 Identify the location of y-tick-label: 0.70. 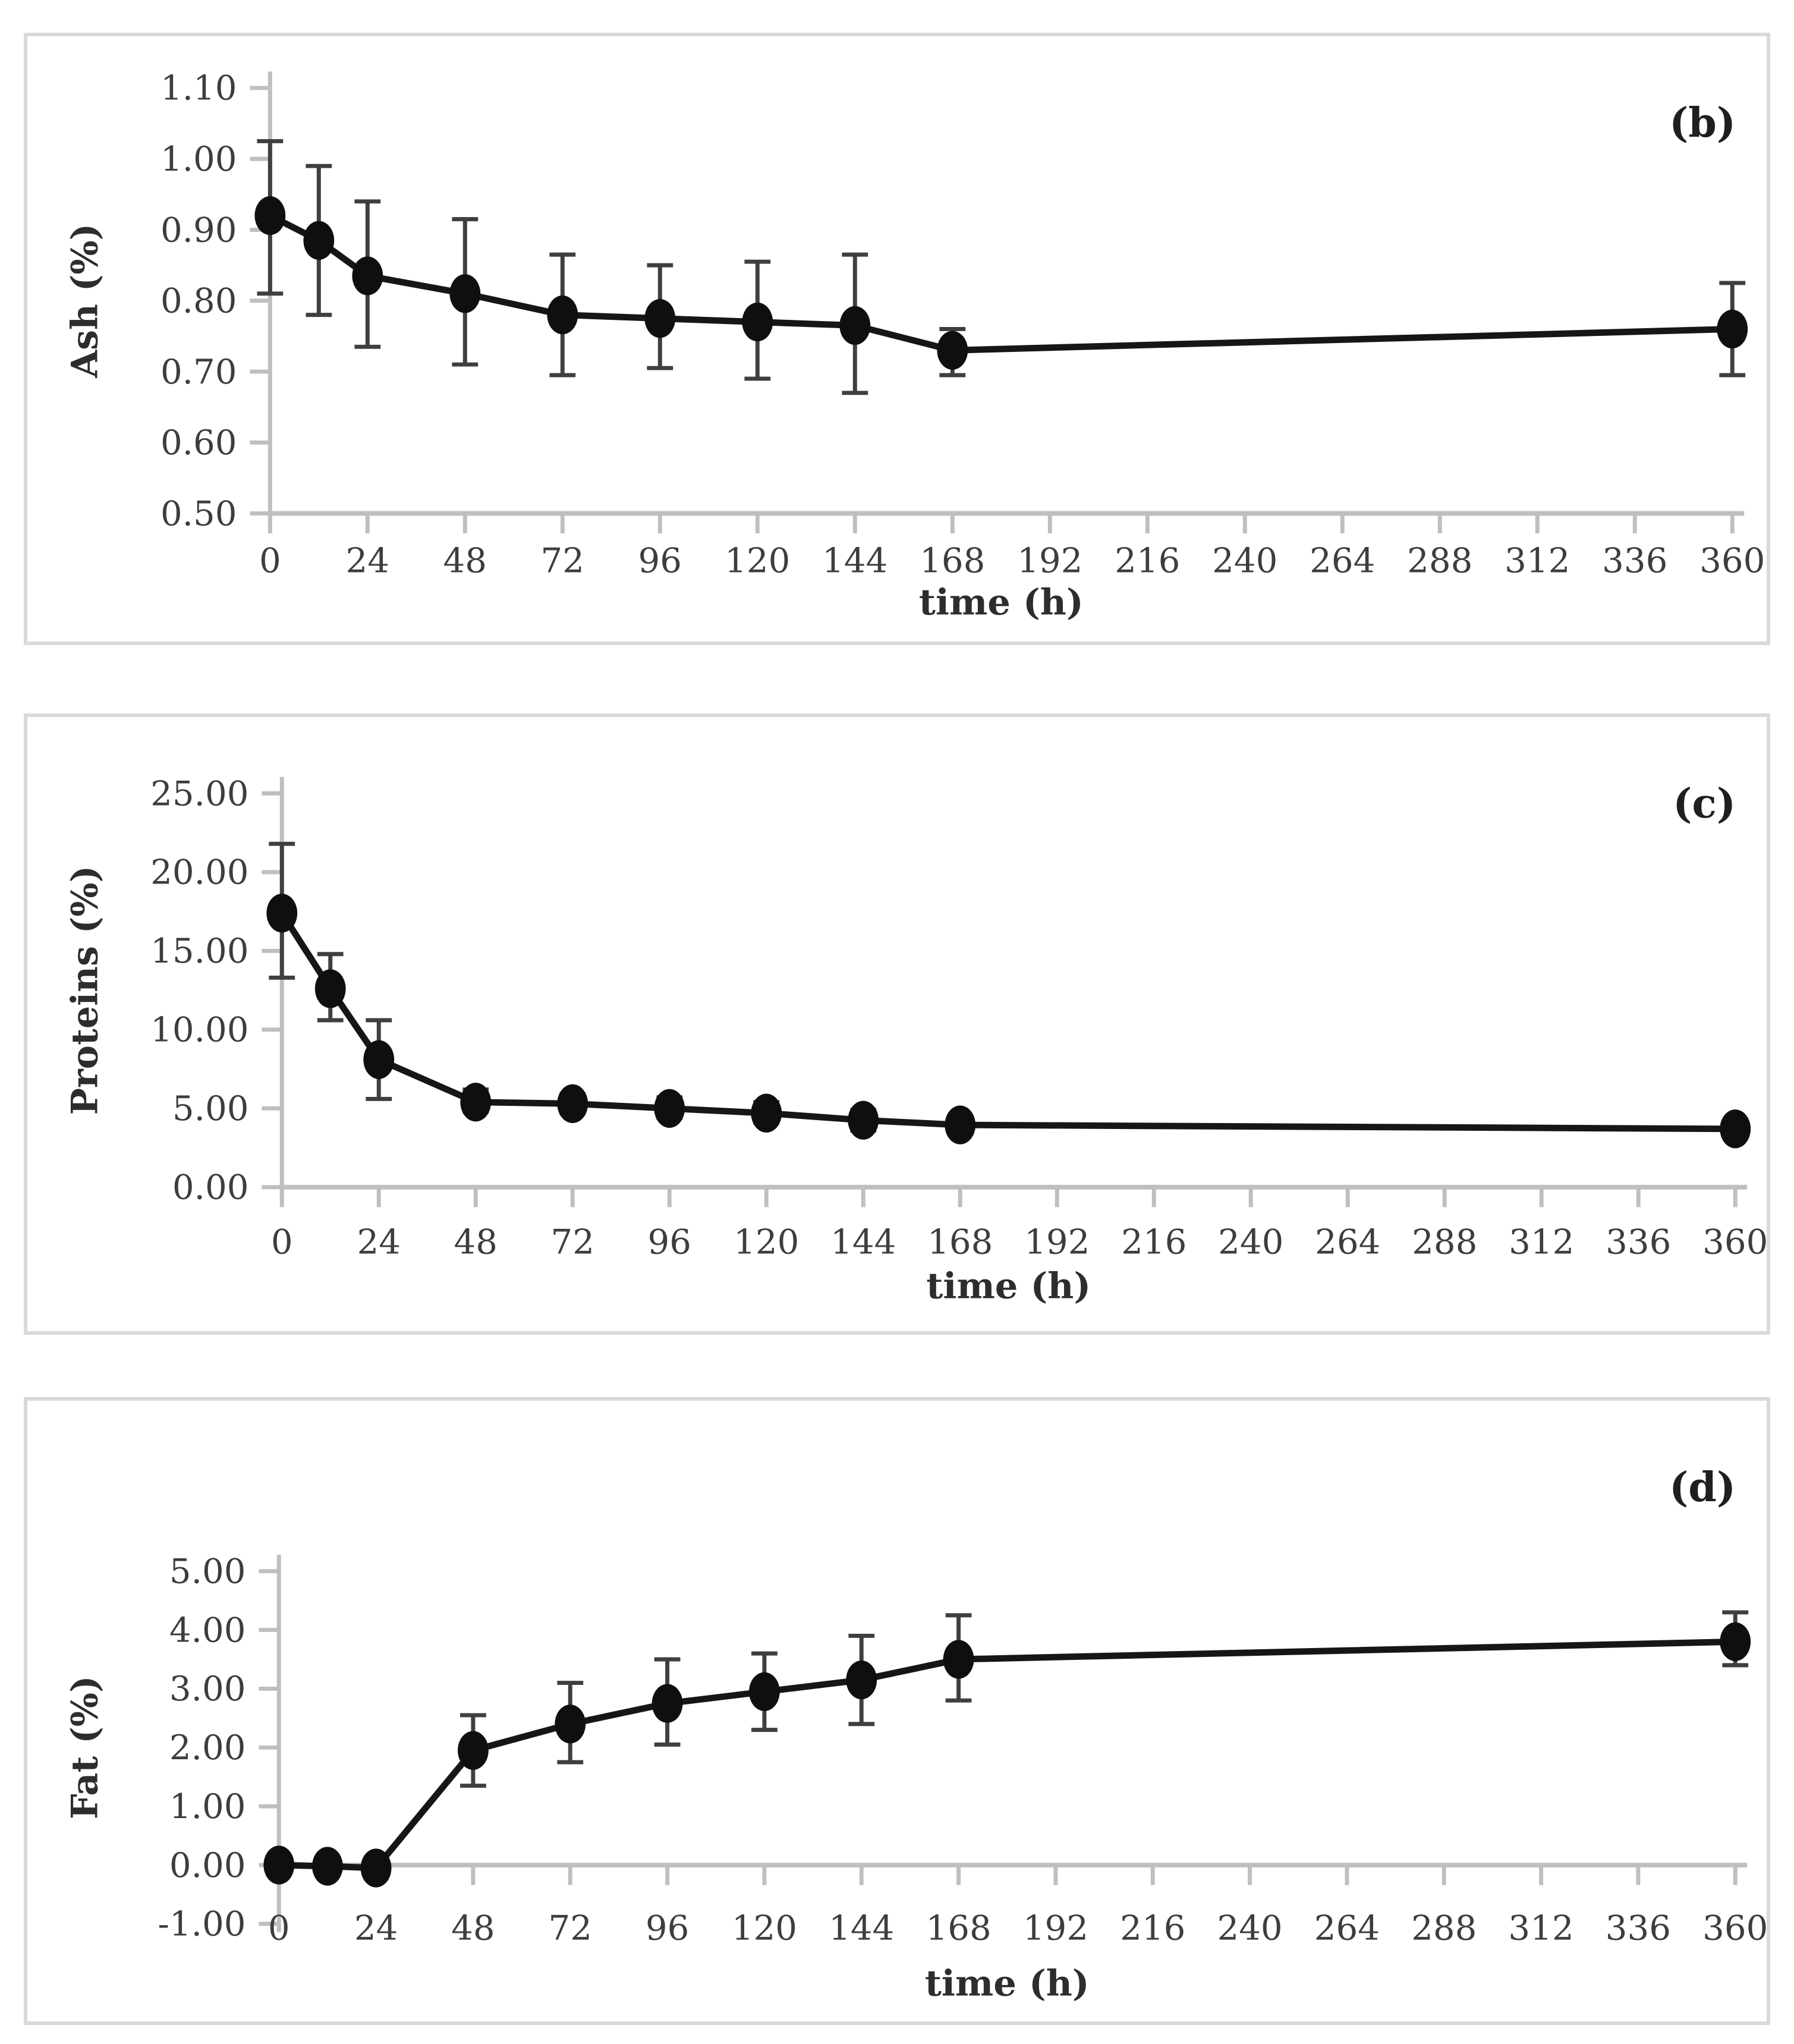
(199, 372).